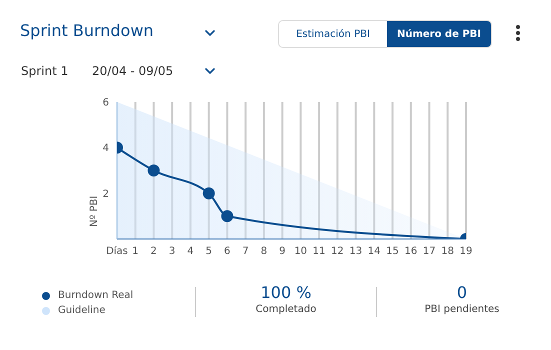  Describe the element at coordinates (172, 252) in the screenshot. I see `x-tick-label: 3` at that location.